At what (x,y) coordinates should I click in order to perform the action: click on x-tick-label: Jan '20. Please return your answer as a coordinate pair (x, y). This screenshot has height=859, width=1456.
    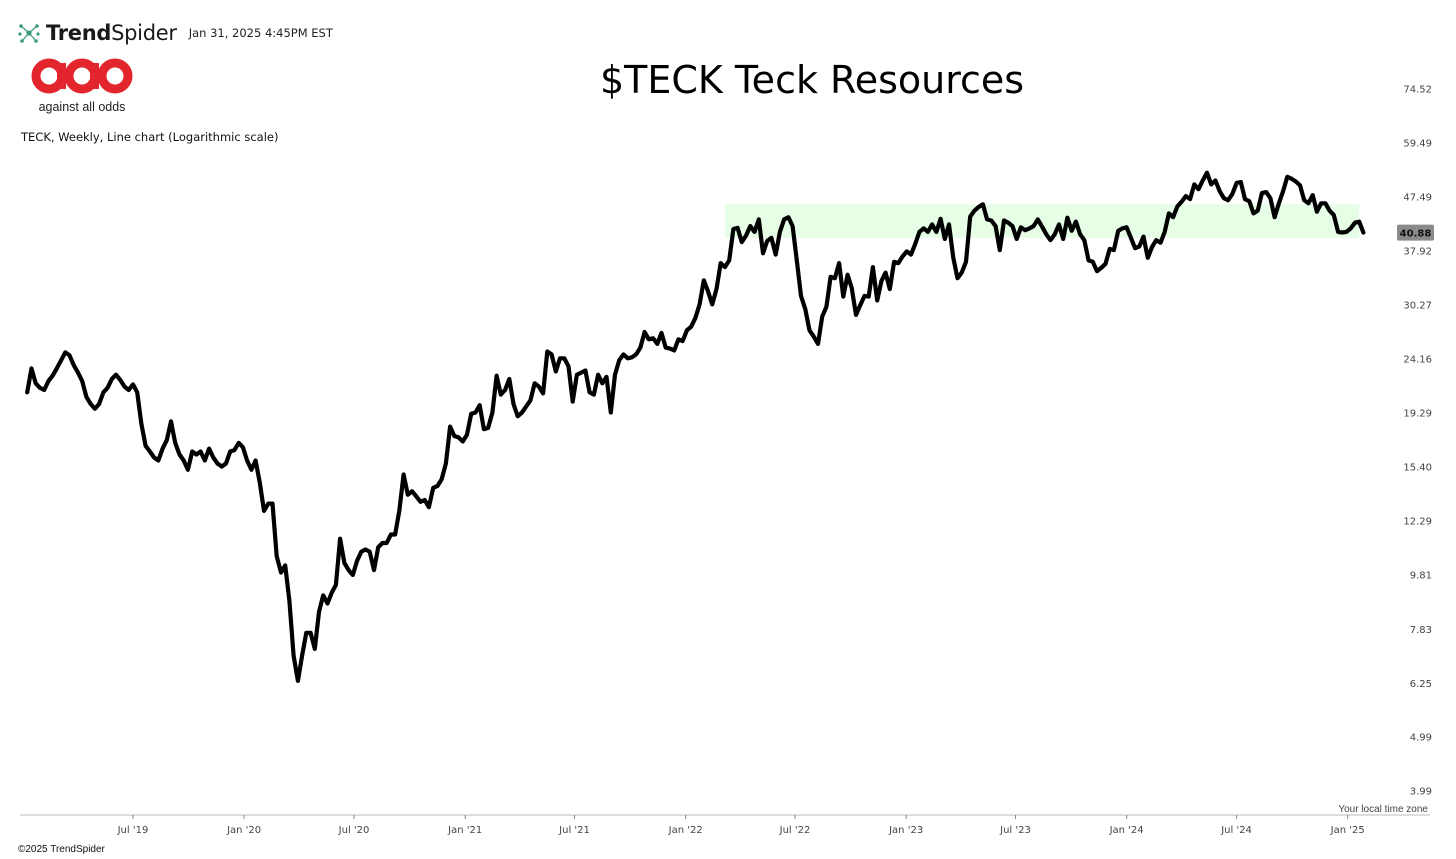
    Looking at the image, I should click on (243, 830).